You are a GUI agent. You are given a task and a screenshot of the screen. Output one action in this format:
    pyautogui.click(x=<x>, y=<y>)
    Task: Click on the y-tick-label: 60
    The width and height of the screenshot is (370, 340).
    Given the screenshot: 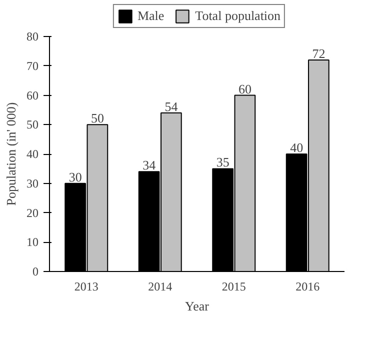 What is the action you would take?
    pyautogui.click(x=32, y=95)
    